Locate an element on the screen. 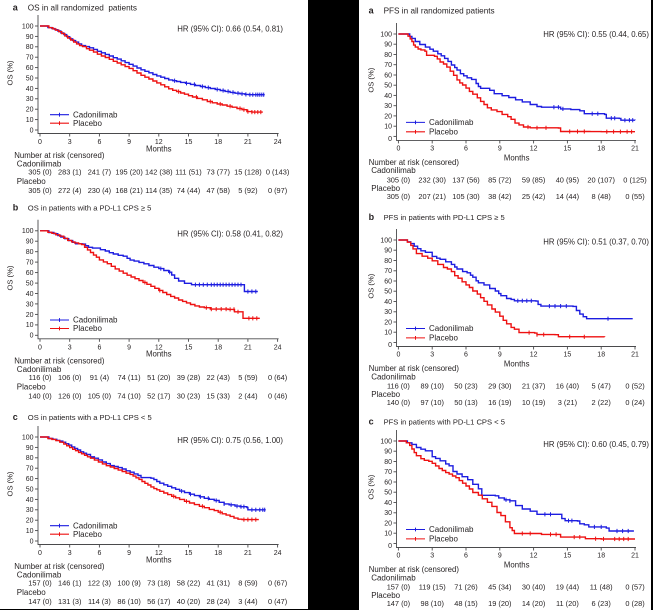 The height and width of the screenshot is (610, 653). svg-text: b is located at coordinates (16, 207).